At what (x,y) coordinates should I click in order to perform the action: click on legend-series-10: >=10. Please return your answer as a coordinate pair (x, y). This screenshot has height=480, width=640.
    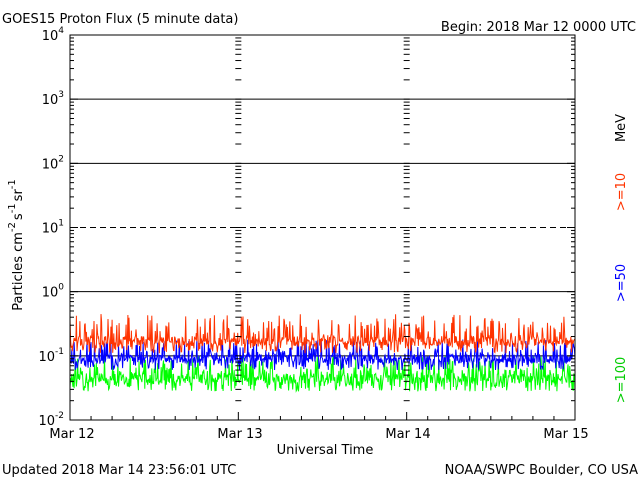
    Looking at the image, I should click on (621, 192).